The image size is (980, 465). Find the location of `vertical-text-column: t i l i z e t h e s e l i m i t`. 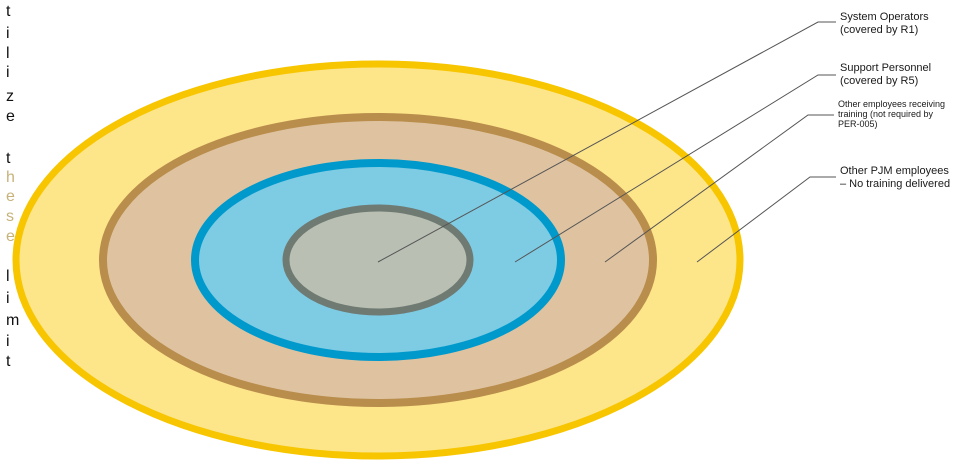

vertical-text-column: t i l i z e t h e s e l i m i t is located at coordinates (10, 232).